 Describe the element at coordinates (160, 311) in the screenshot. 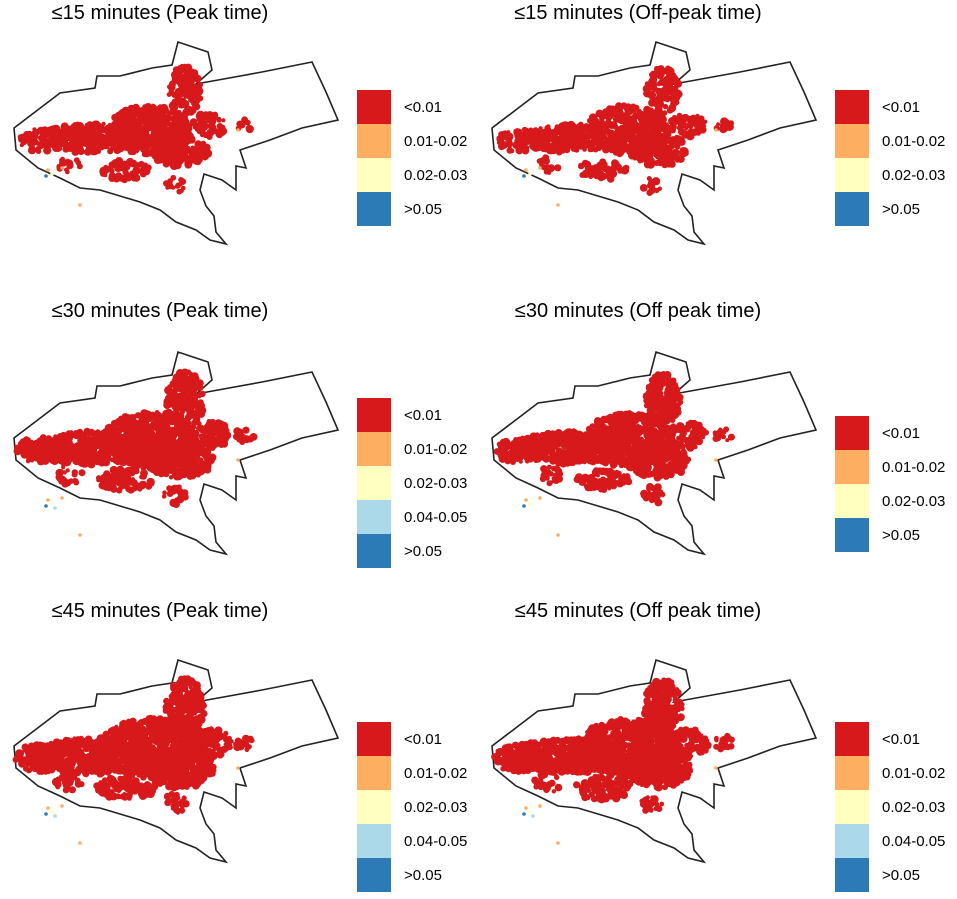

I see `panel-title: ≤30 minutes (Peak time)` at that location.